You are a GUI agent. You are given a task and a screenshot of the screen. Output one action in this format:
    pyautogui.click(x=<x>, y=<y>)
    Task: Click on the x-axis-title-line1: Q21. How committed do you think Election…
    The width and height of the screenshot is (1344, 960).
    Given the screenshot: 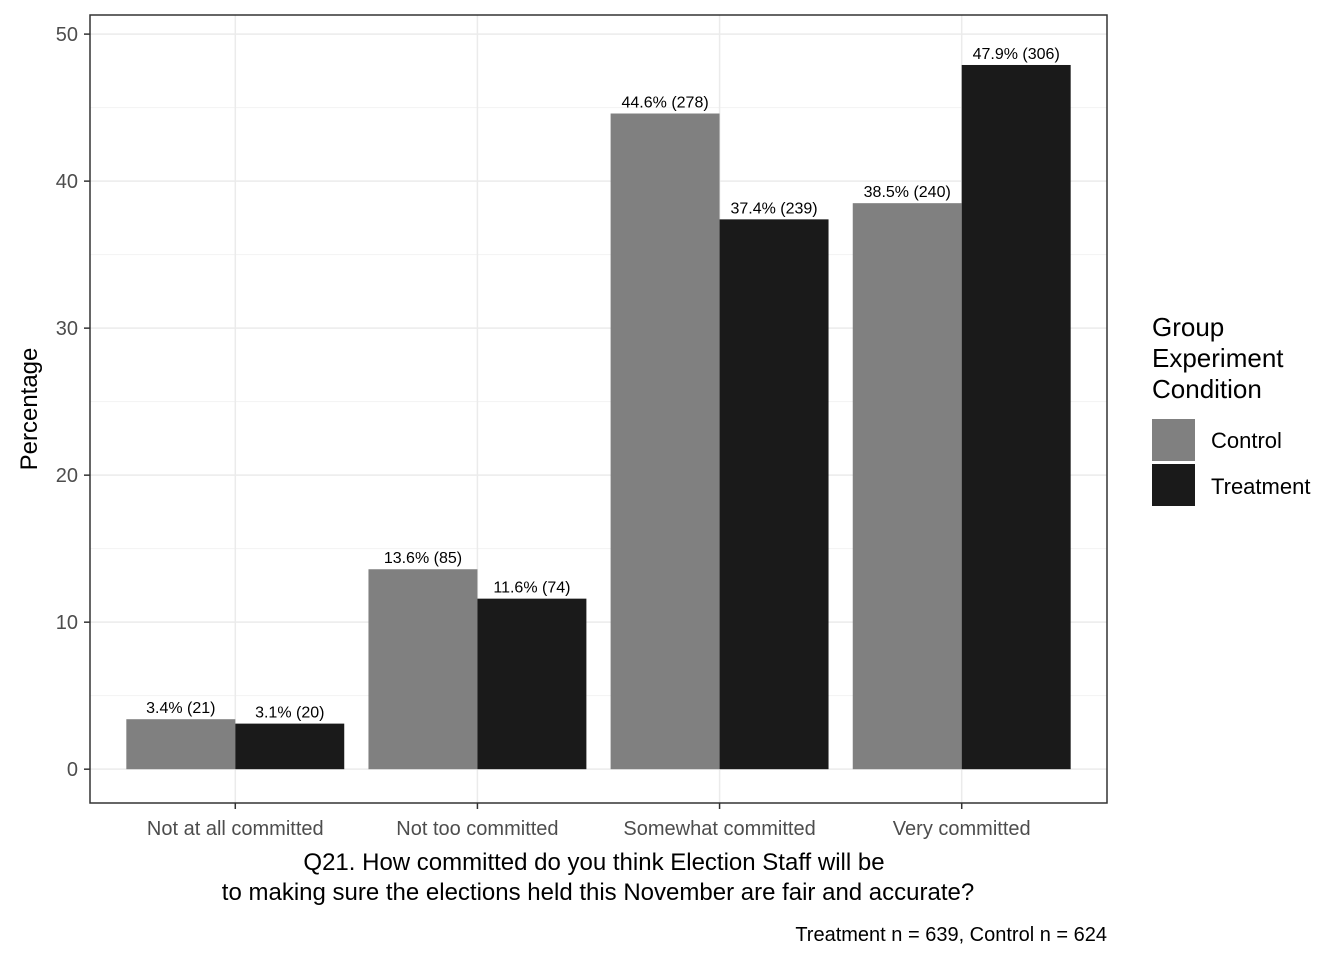 What is the action you would take?
    pyautogui.click(x=593, y=862)
    